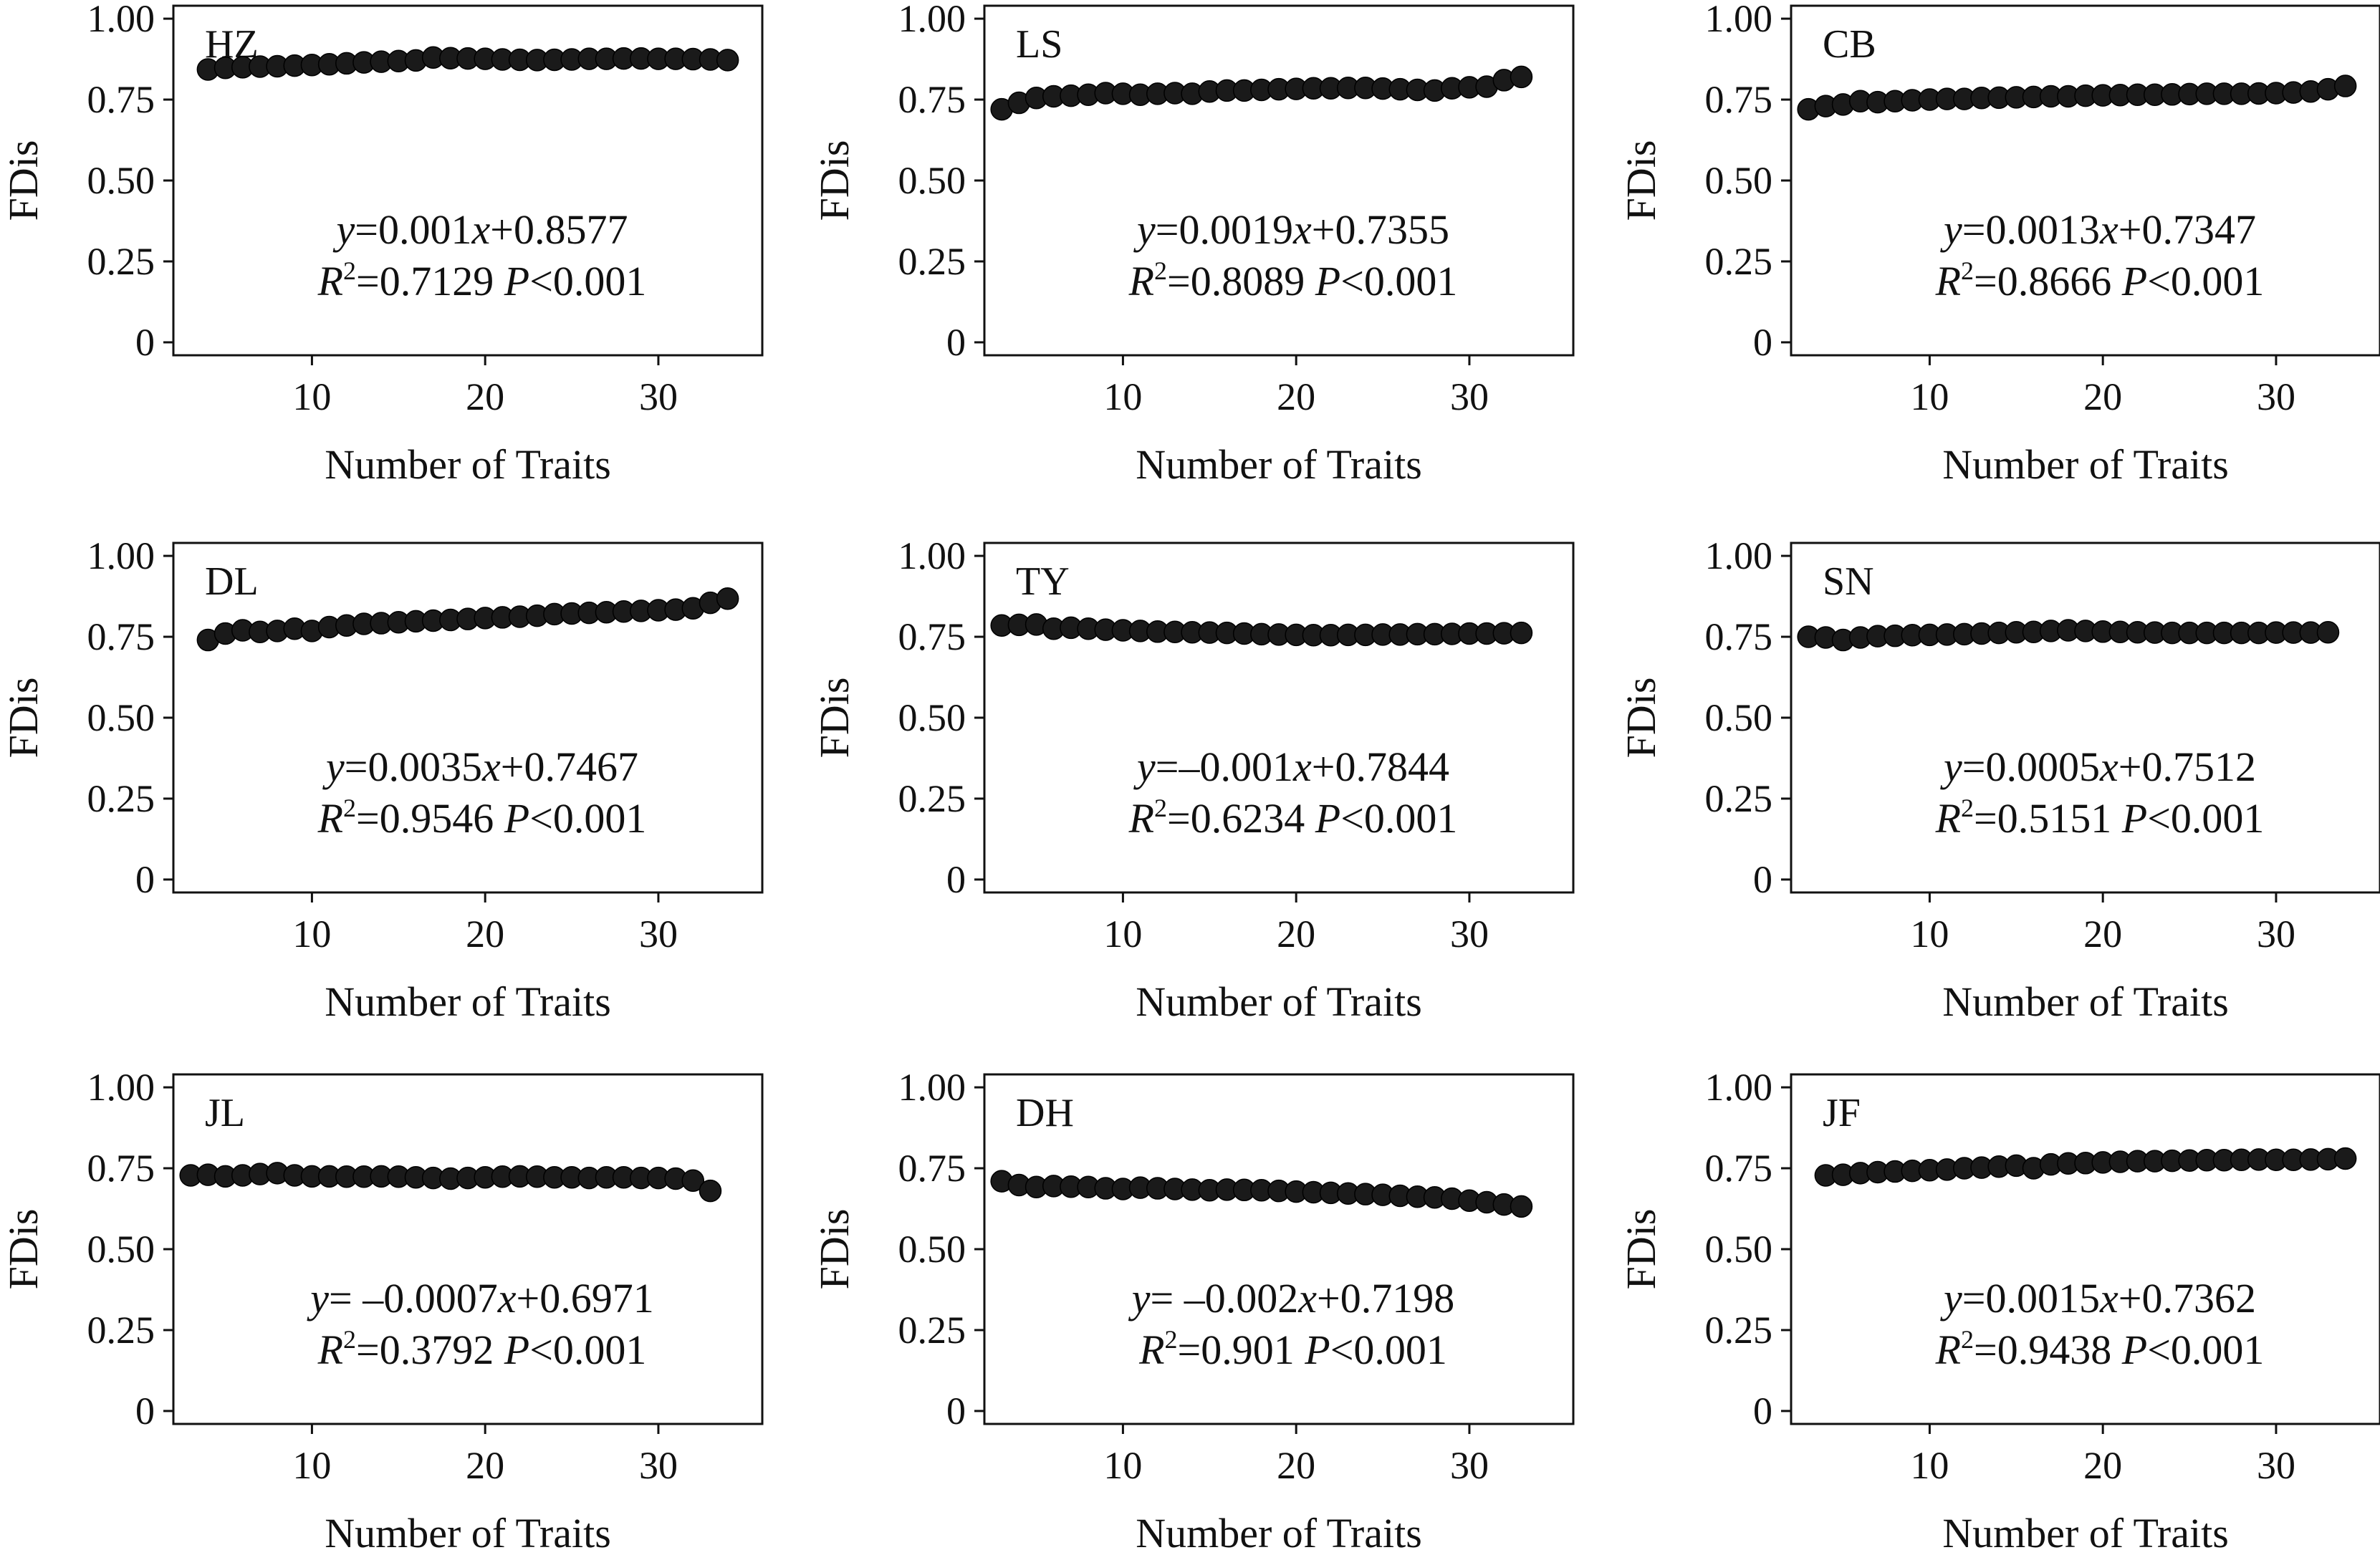  What do you see at coordinates (482, 280) in the screenshot?
I see `regression-stats: R2=0.7129 P<0.001` at bounding box center [482, 280].